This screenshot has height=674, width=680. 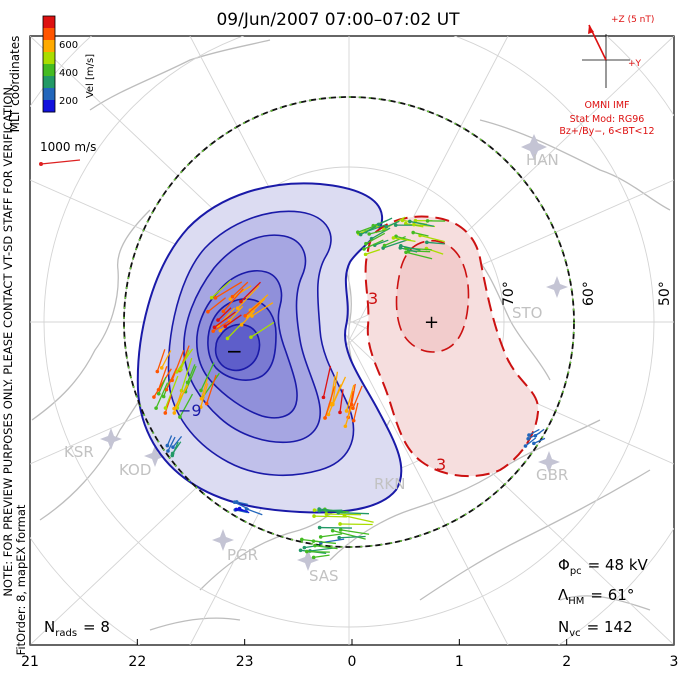 What do you see at coordinates (137, 662) in the screenshot?
I see `mlt-tick-label: 22` at bounding box center [137, 662].